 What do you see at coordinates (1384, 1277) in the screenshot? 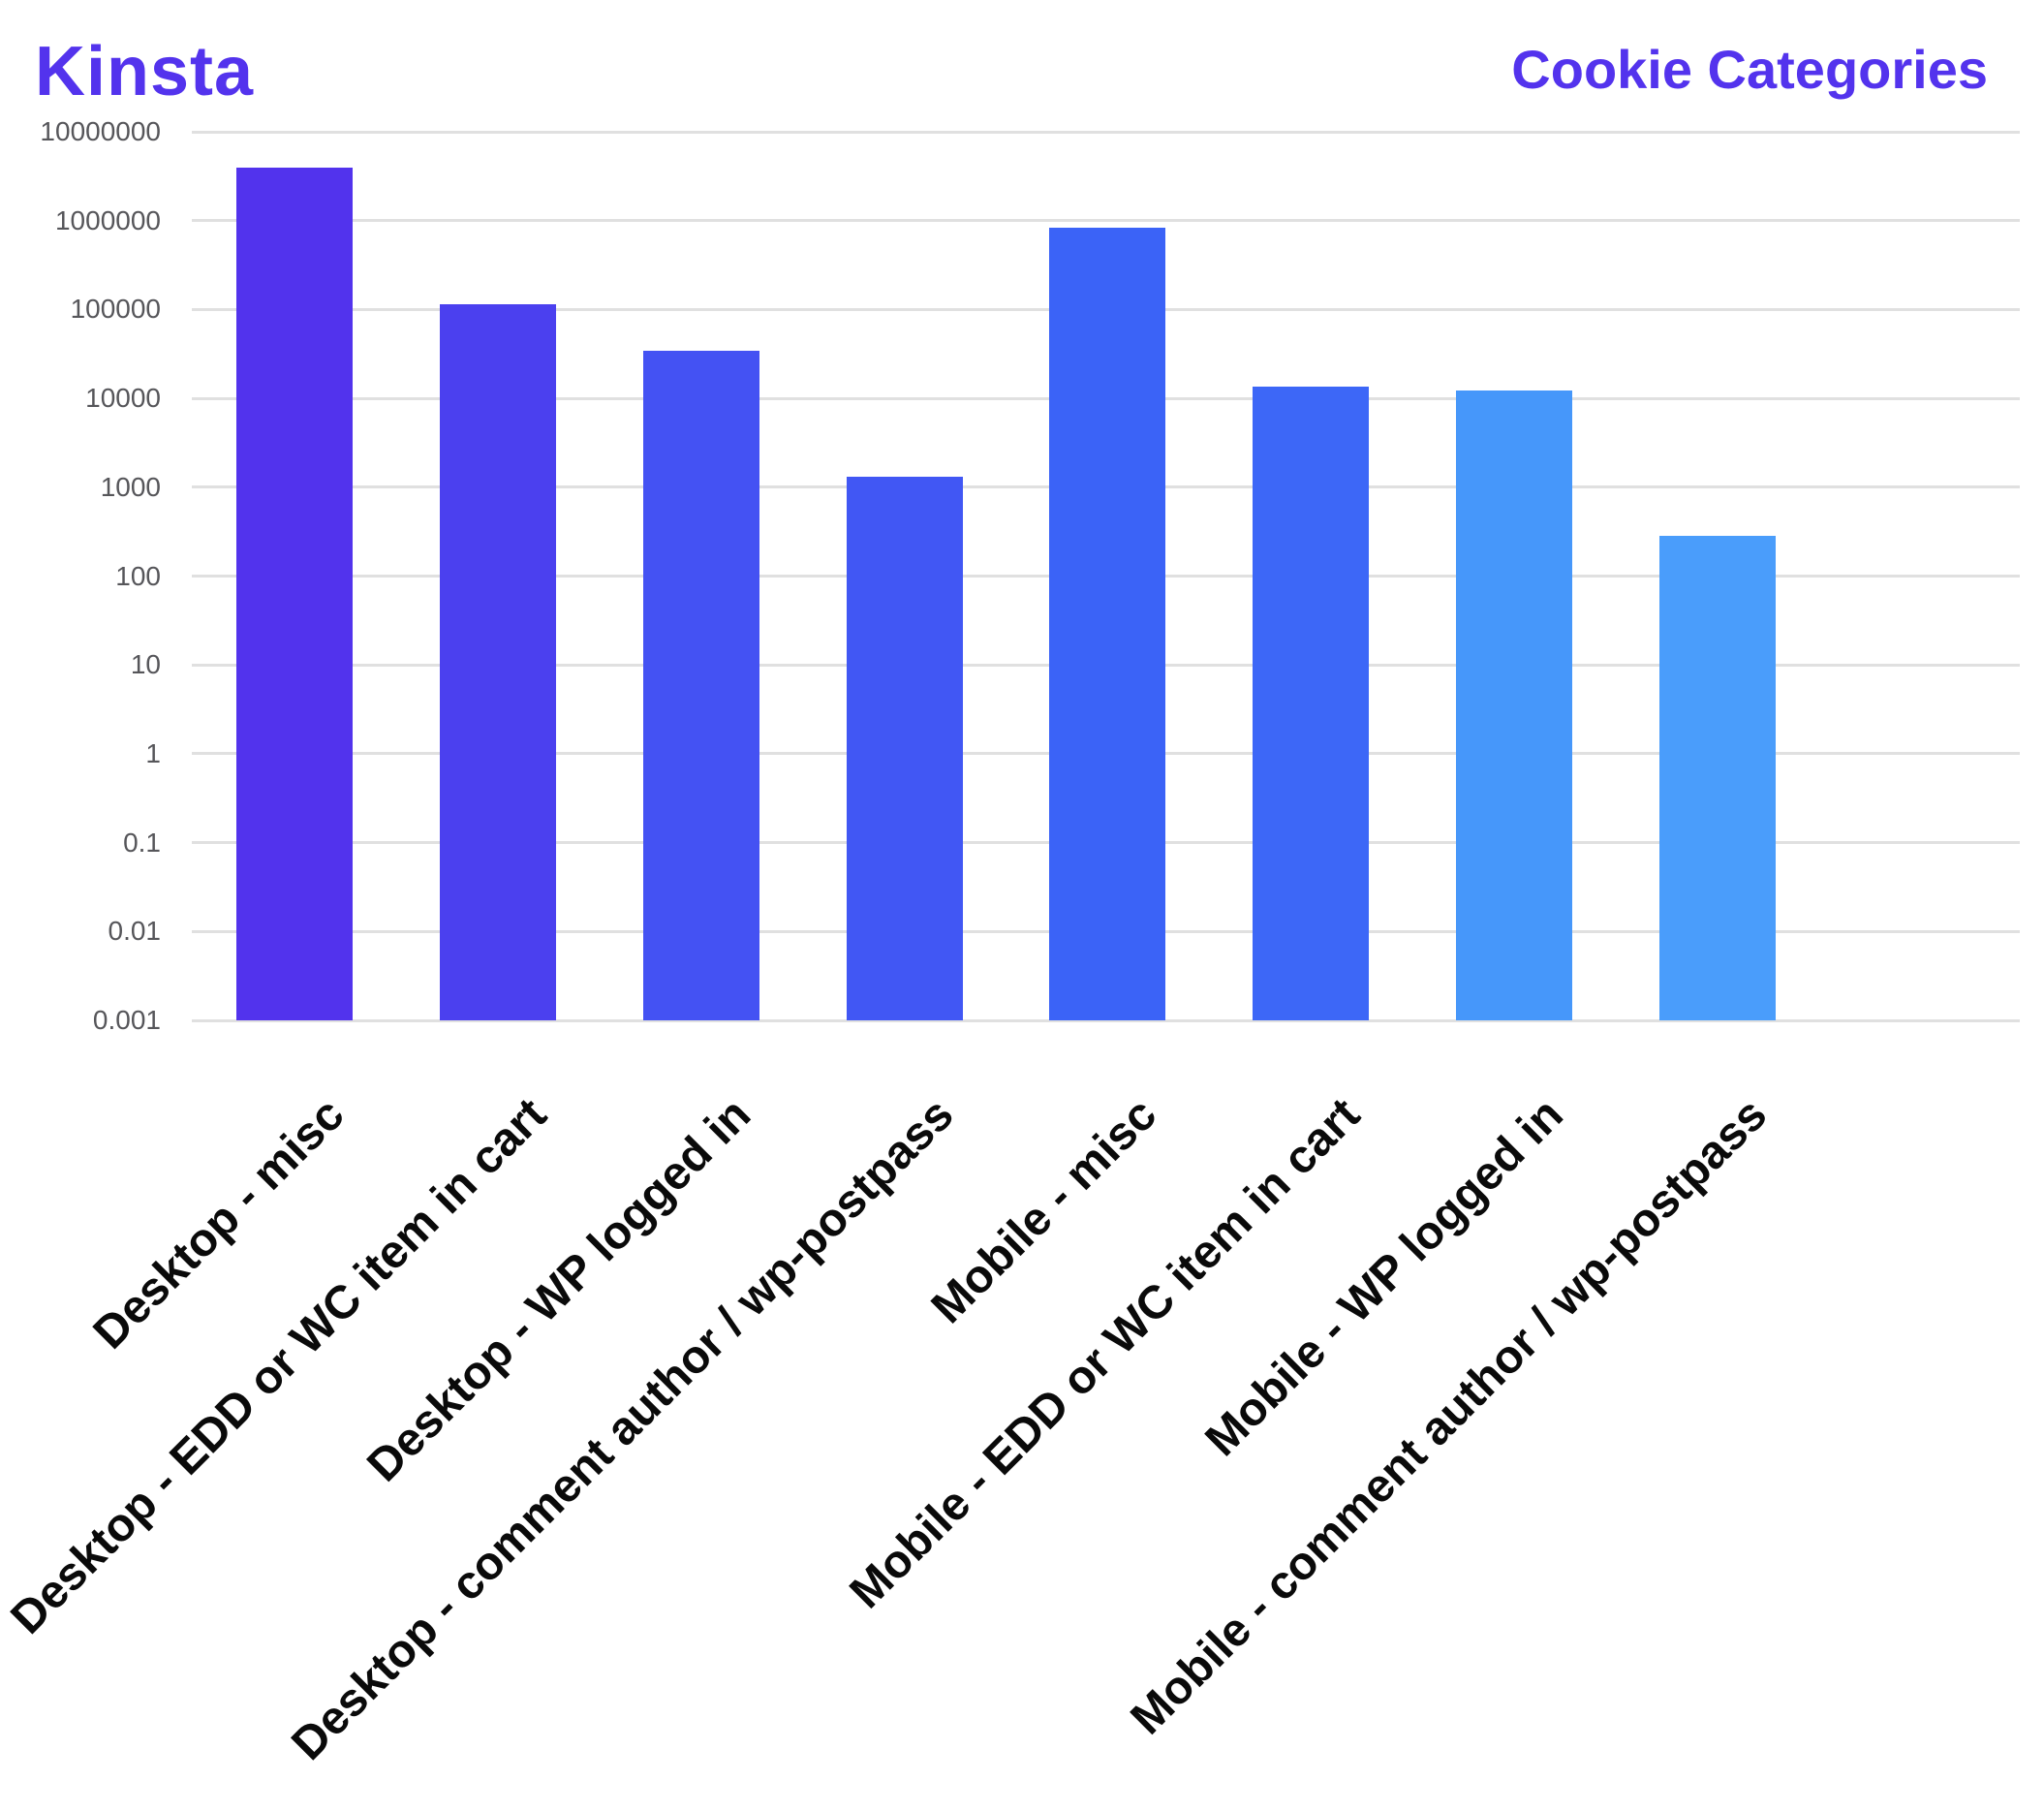
I see `x-axis-category-label: Mobile - WP logged in` at bounding box center [1384, 1277].